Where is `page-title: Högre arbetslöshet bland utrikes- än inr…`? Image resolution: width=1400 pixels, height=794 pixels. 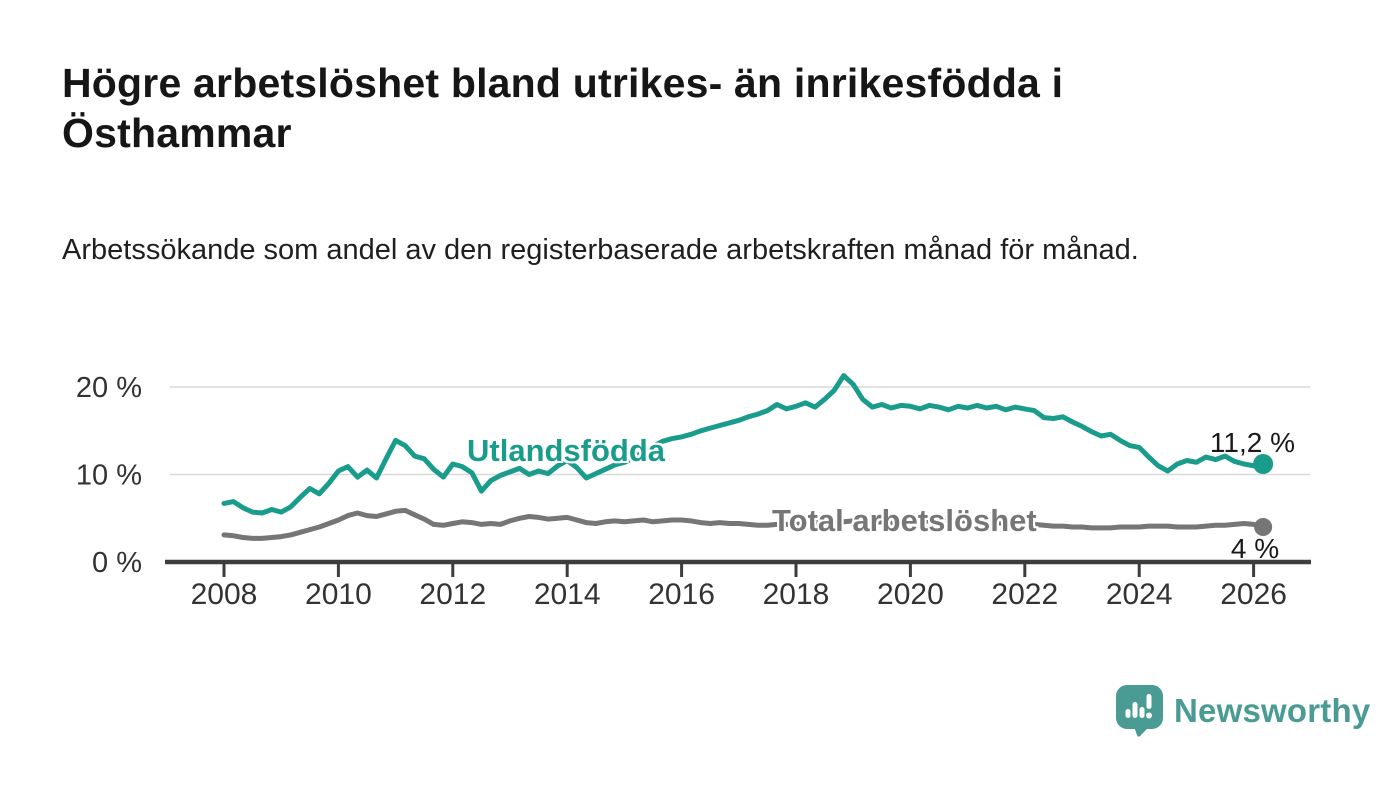
page-title: Högre arbetslöshet bland utrikes- än inr… is located at coordinates (563, 108).